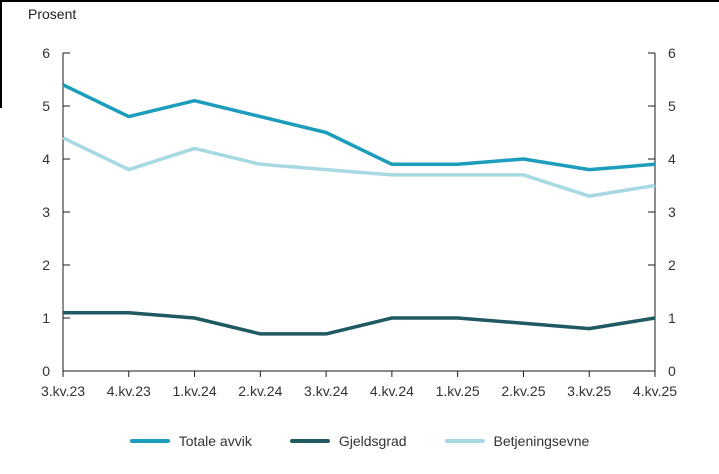  Describe the element at coordinates (672, 371) in the screenshot. I see `y-tick-label-right: 0` at that location.